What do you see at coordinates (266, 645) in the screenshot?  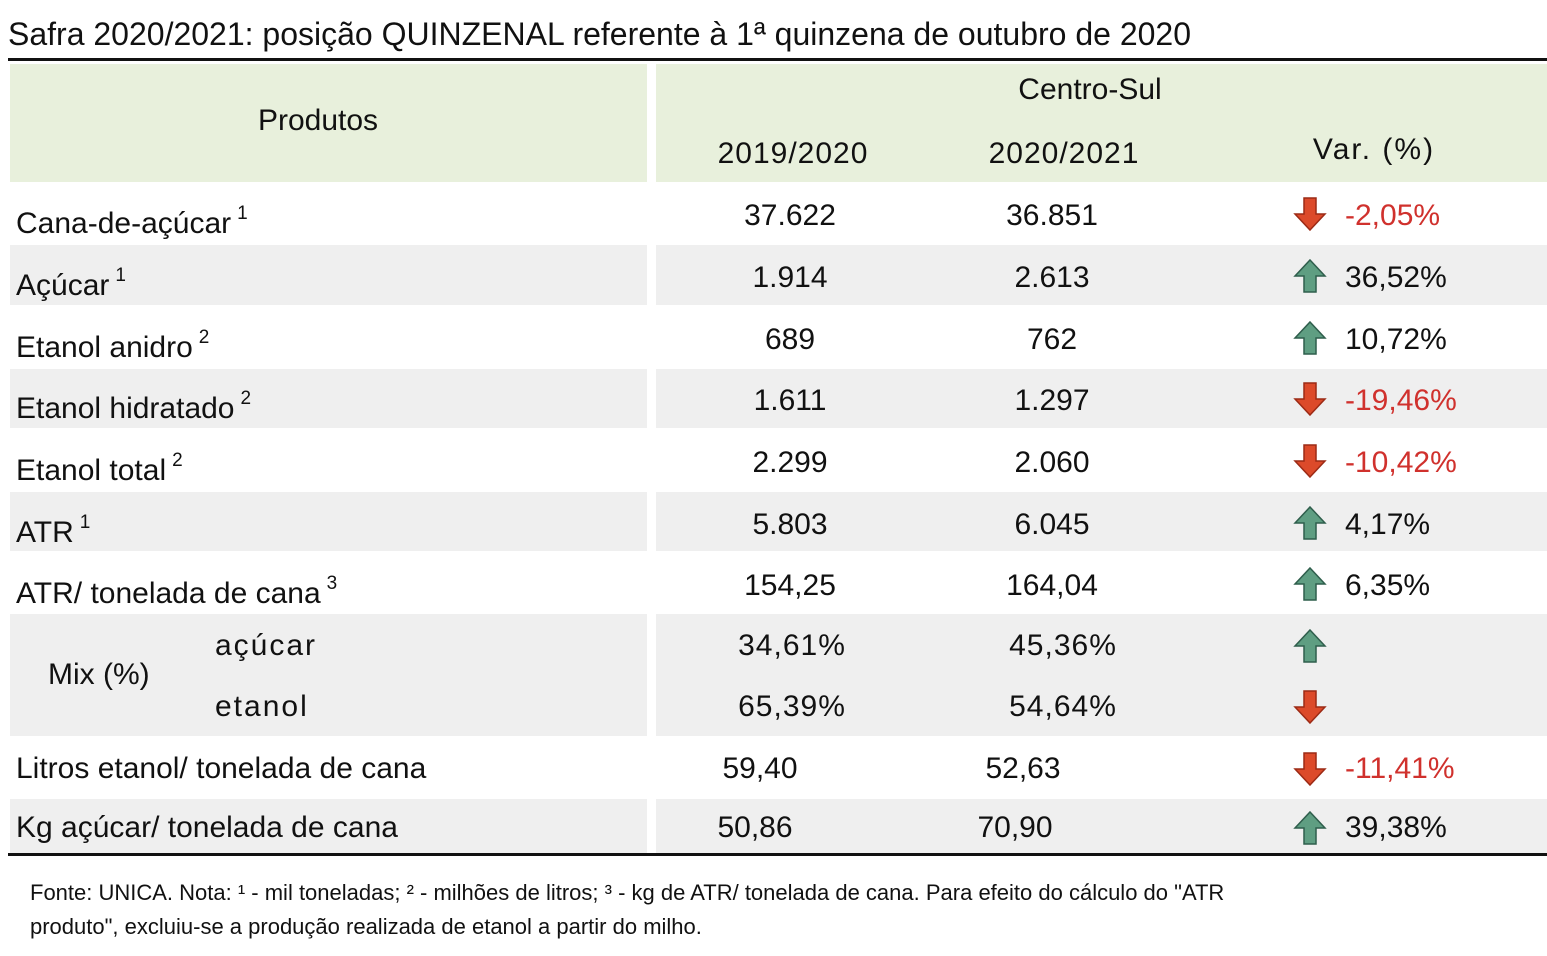 I see `mix-item: açúcar` at bounding box center [266, 645].